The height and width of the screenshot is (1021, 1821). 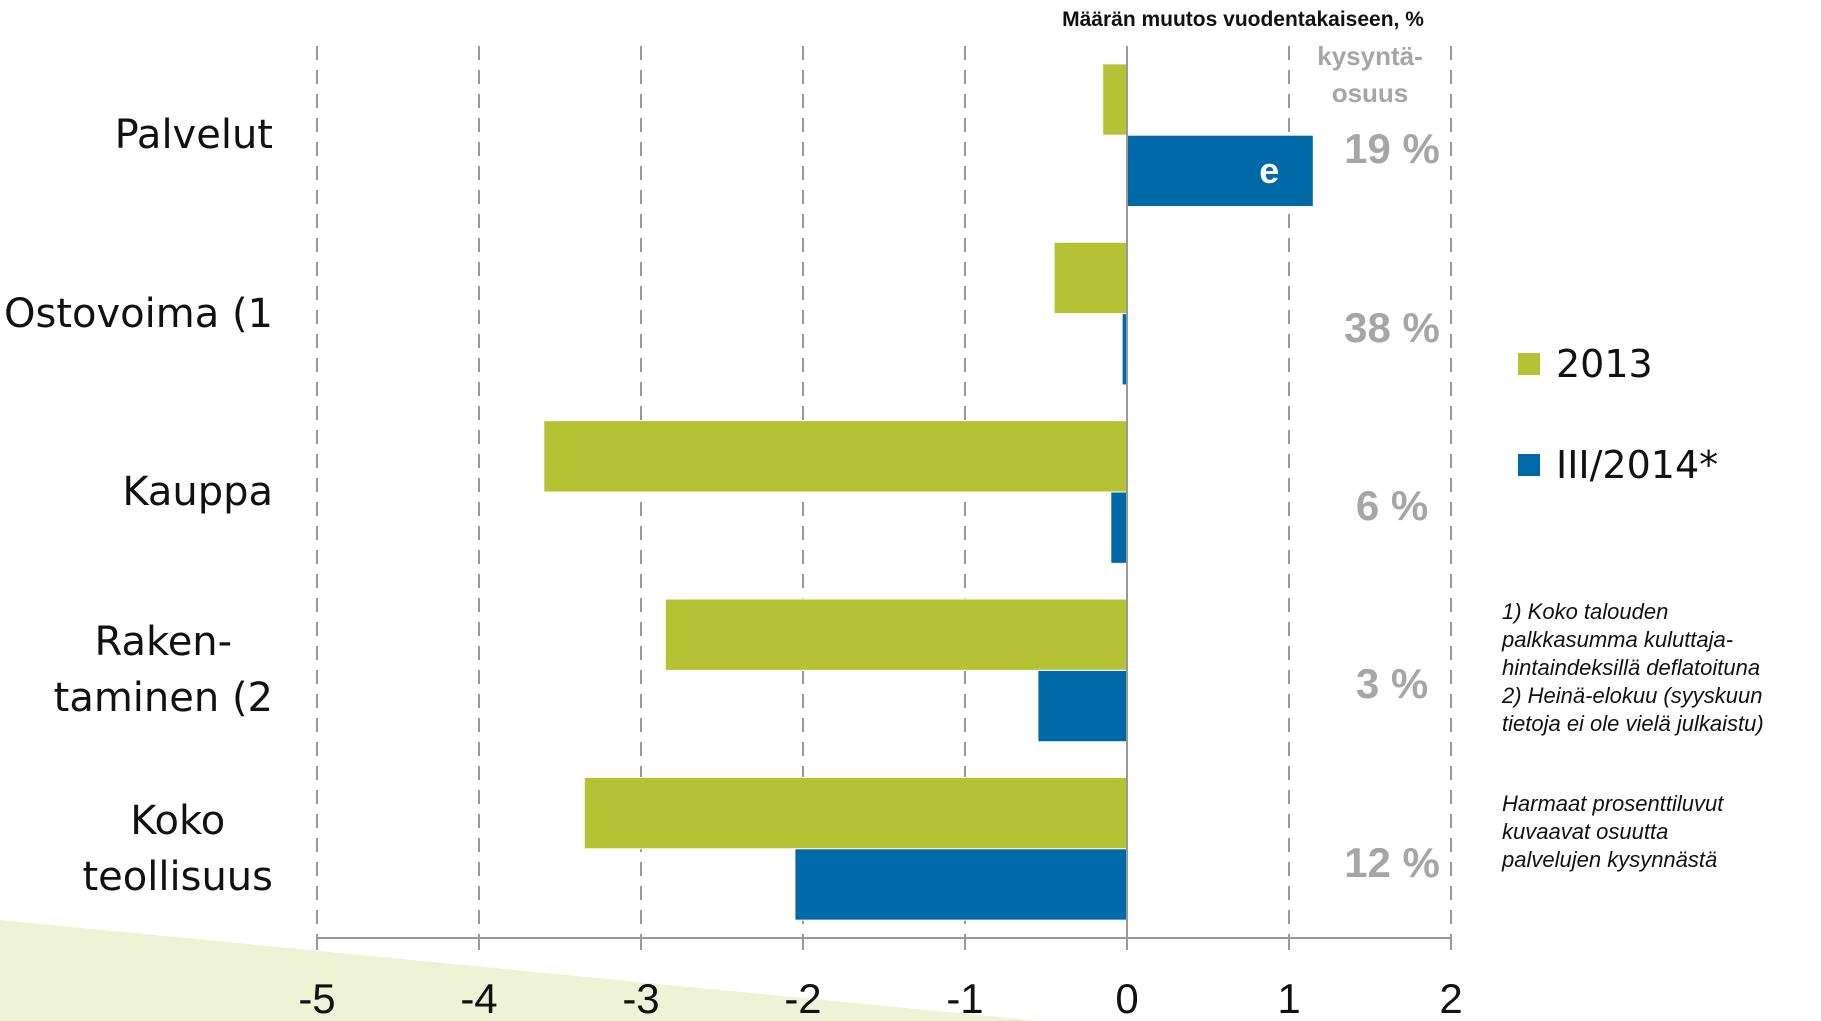 I want to click on share-label: 19 %, so click(x=1392, y=149).